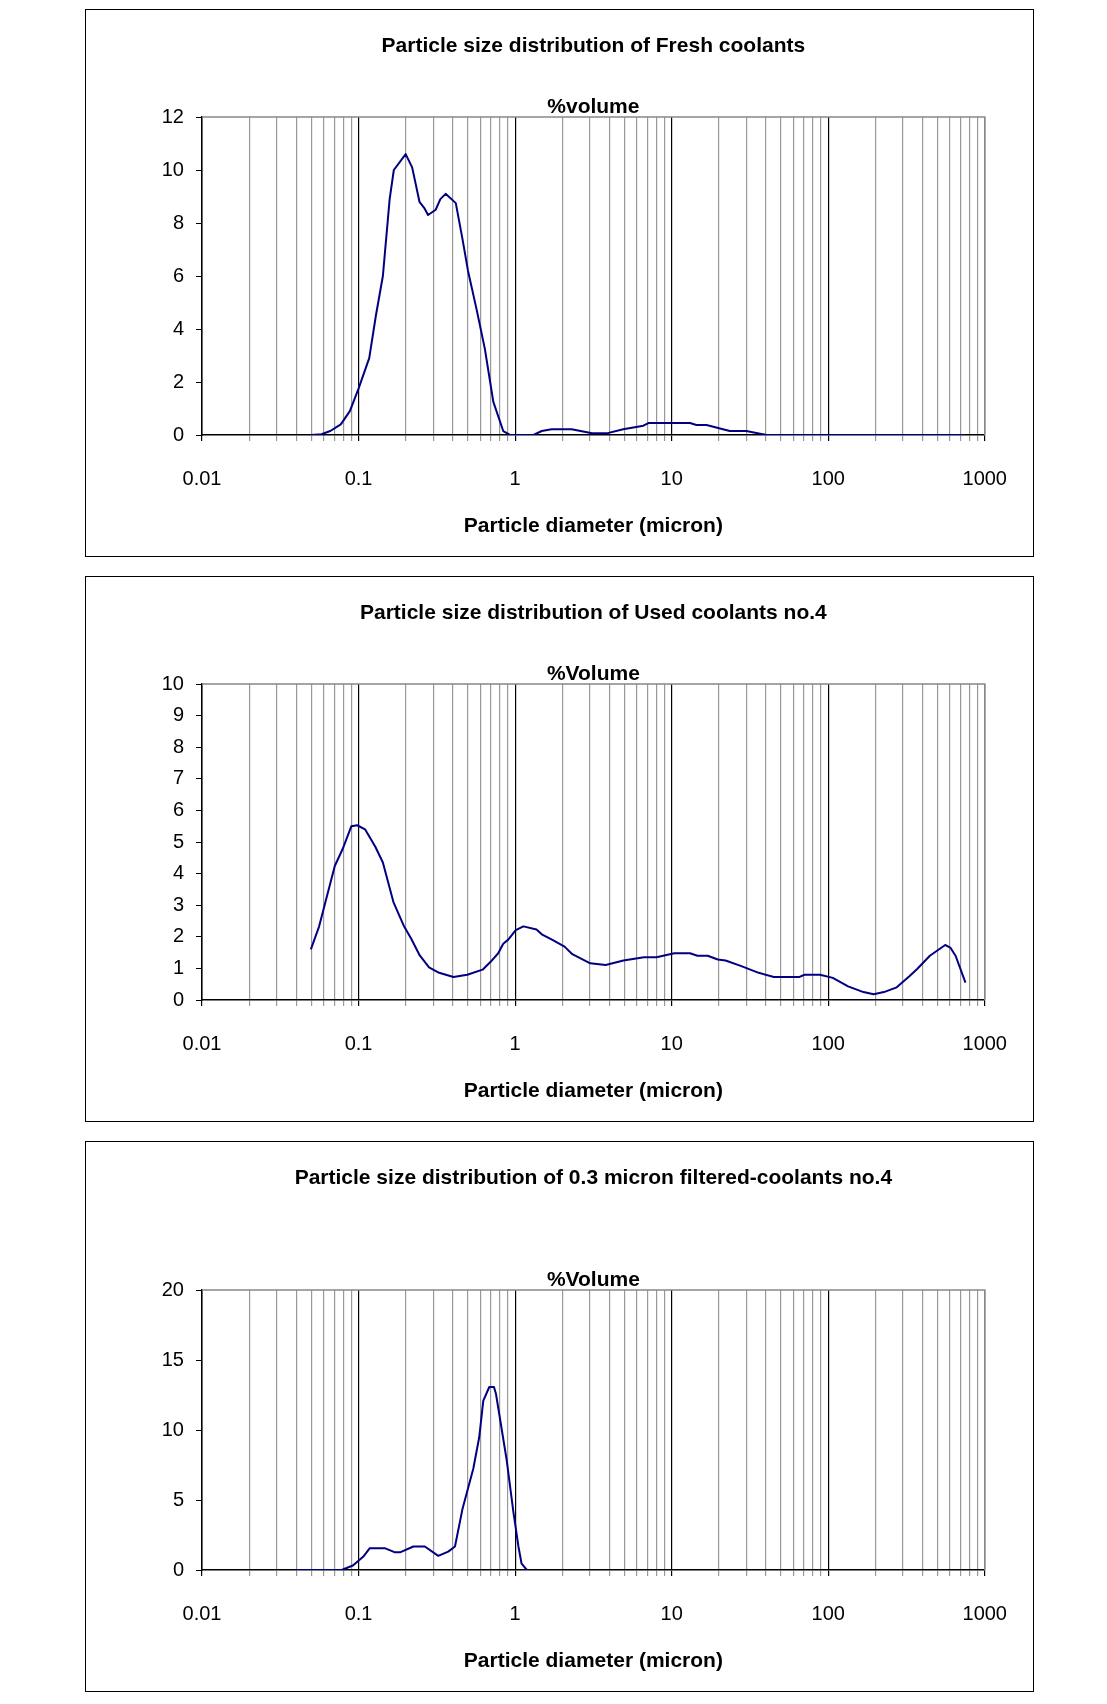 The image size is (1107, 1704). Describe the element at coordinates (594, 611) in the screenshot. I see `chart-title: Particle size distribution of Used coolants no.4` at that location.